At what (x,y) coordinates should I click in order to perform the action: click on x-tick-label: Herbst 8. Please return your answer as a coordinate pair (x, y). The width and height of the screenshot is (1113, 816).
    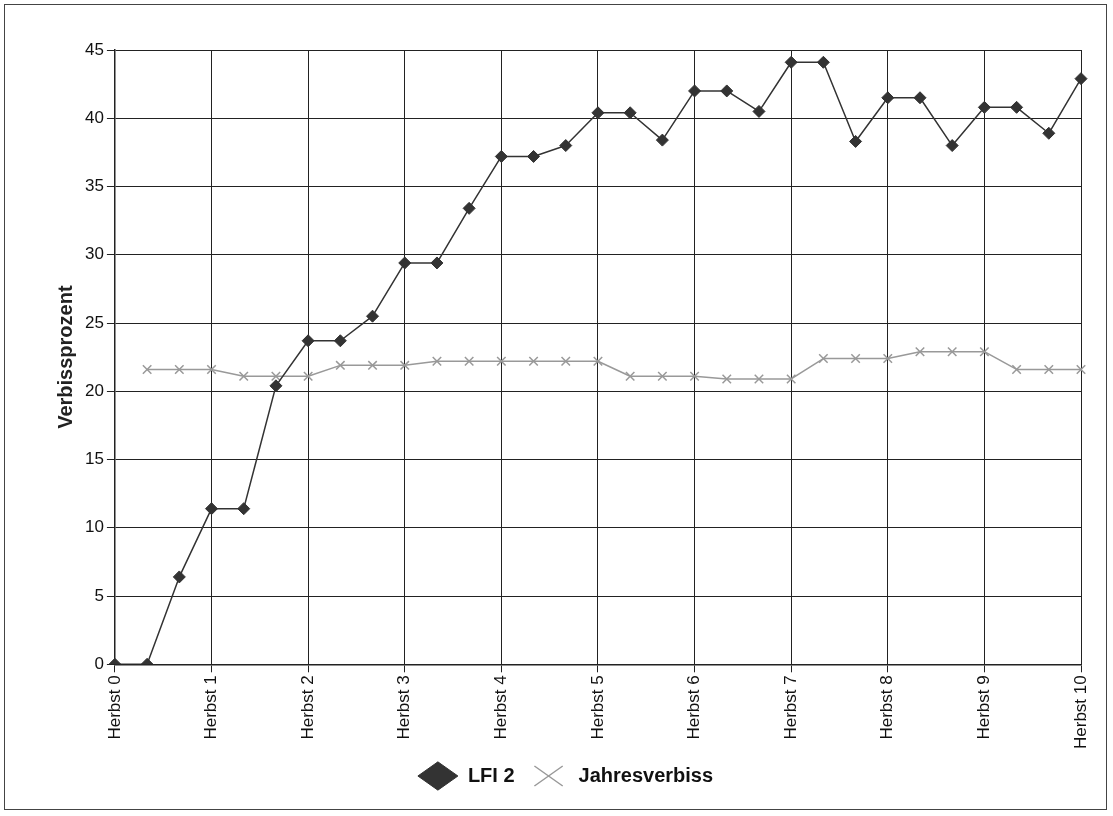
    Looking at the image, I should click on (887, 707).